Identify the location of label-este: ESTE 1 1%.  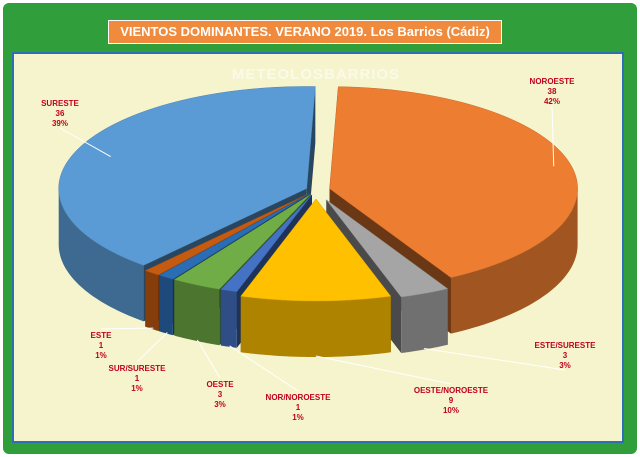
(102, 345).